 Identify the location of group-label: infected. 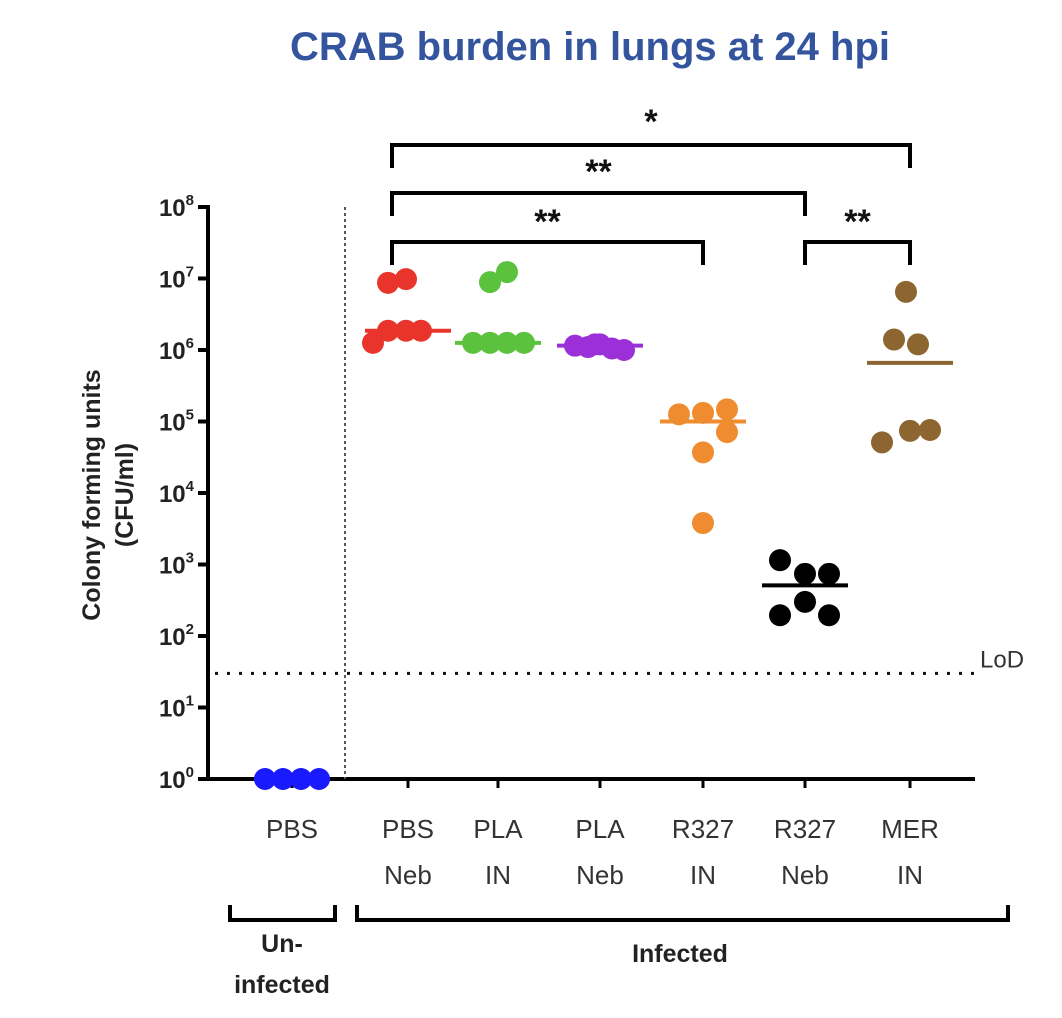
(282, 985).